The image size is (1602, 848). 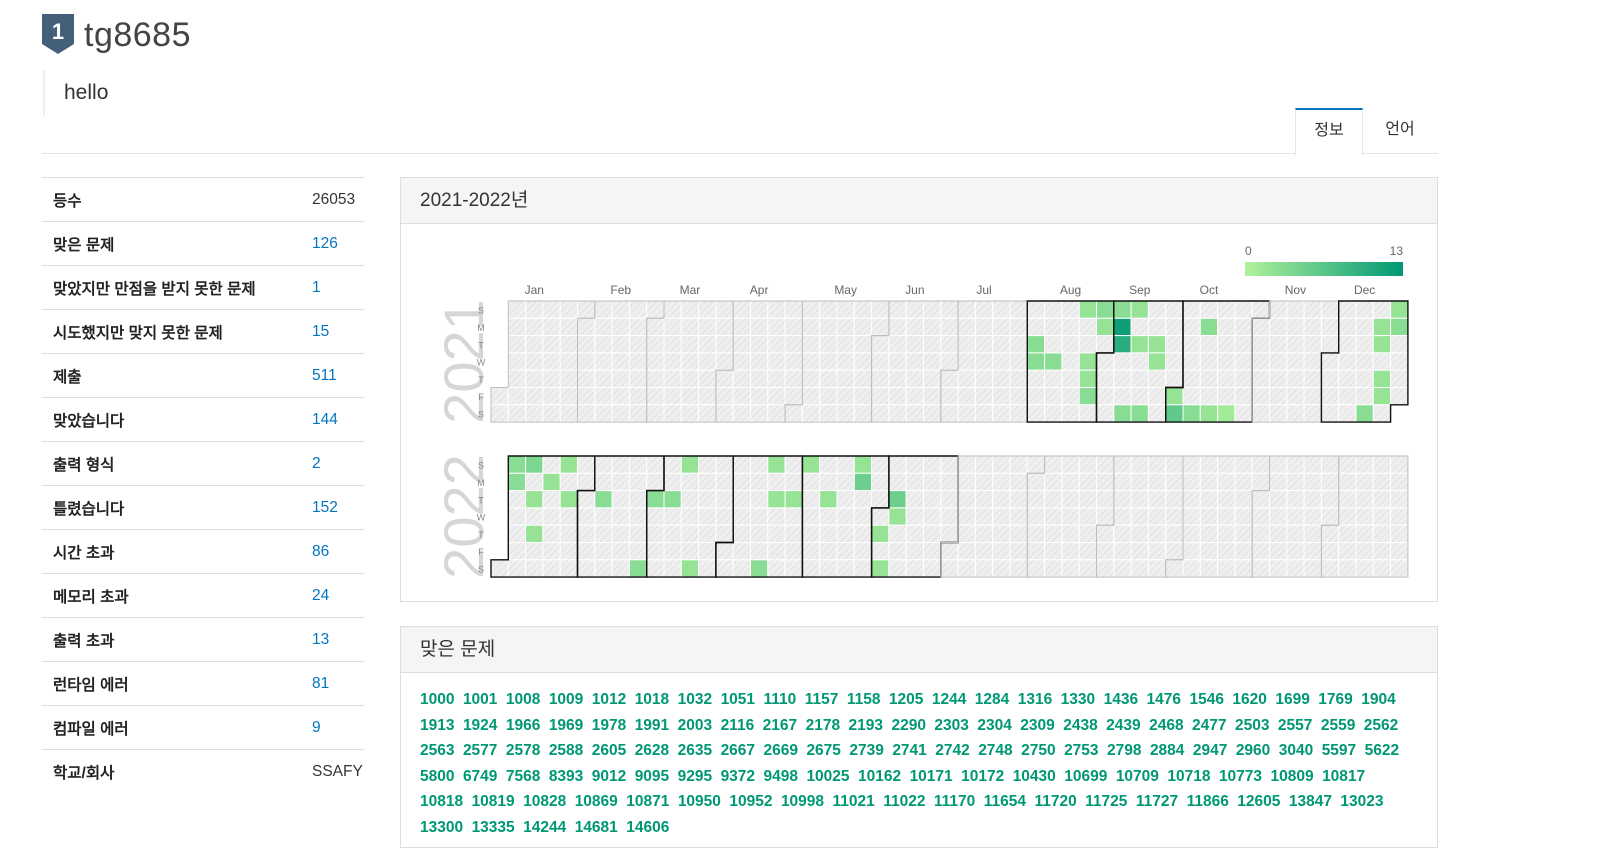 What do you see at coordinates (954, 801) in the screenshot?
I see `problem-link: 11170` at bounding box center [954, 801].